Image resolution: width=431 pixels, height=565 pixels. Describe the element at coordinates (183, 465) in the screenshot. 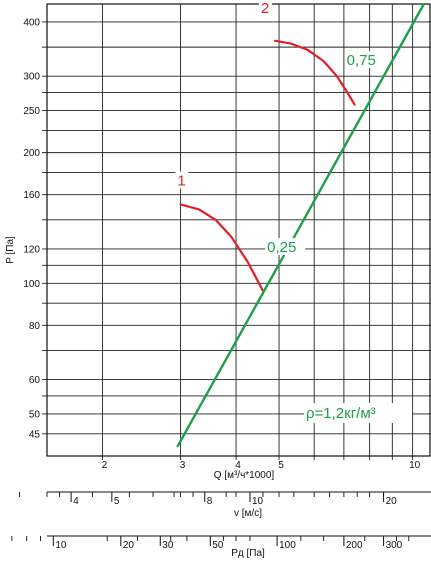

I see `x-tick-label: 3` at that location.